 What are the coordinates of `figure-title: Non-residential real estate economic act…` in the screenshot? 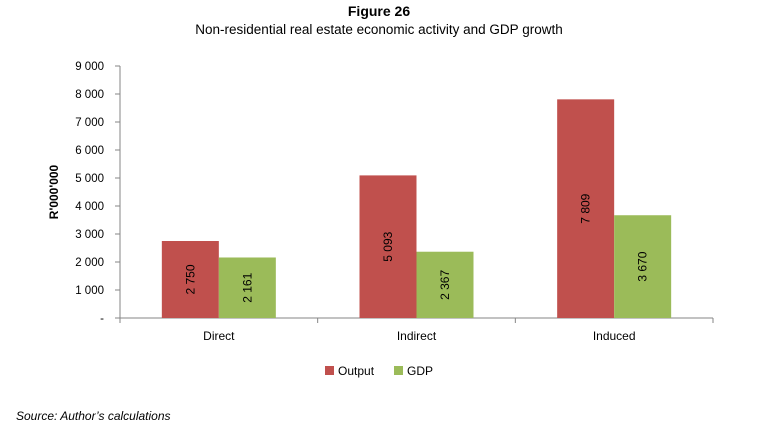 It's located at (379, 29).